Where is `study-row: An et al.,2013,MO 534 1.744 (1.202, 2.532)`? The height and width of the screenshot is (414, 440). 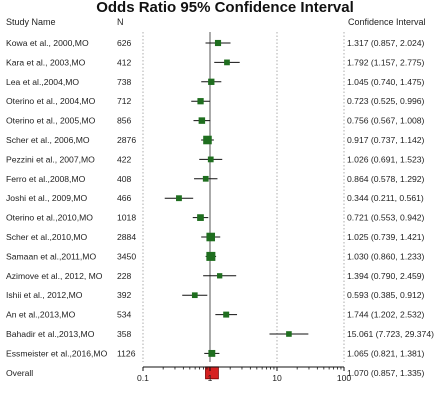 study-row: An et al.,2013,MO 534 1.744 (1.202, 2.532) is located at coordinates (215, 315).